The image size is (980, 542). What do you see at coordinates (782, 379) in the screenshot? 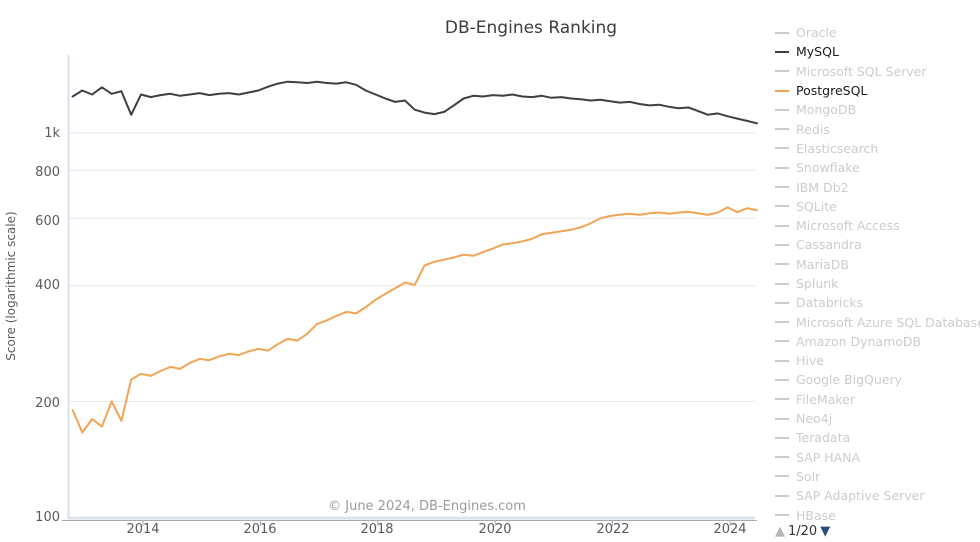
I see `legend-swatch-google-bigquery` at bounding box center [782, 379].